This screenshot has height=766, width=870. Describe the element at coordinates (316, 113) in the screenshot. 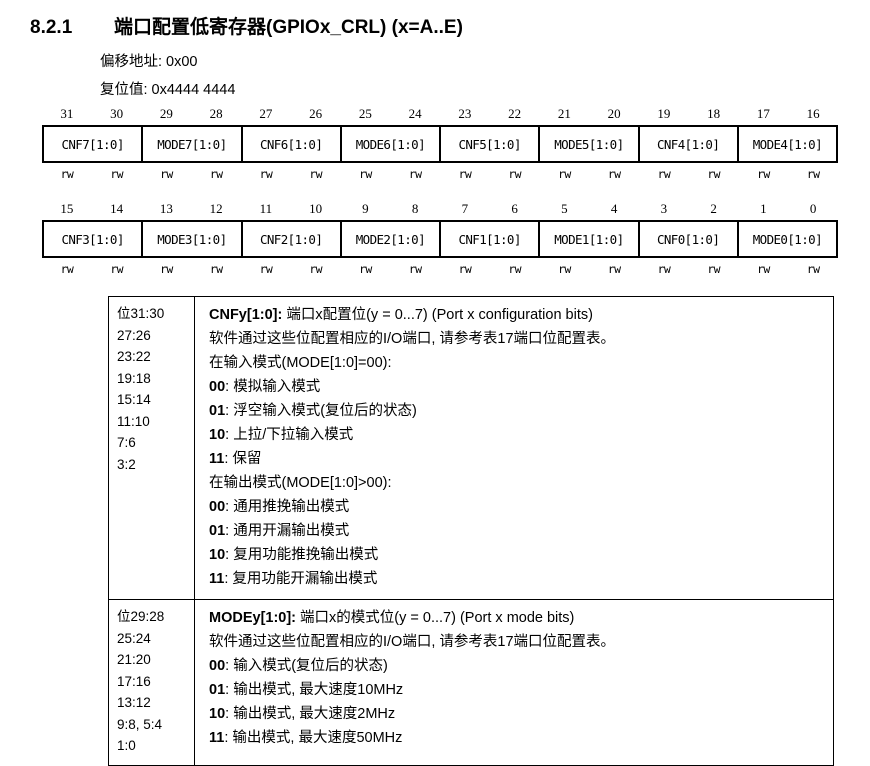

I see `bit-number: 26` at that location.